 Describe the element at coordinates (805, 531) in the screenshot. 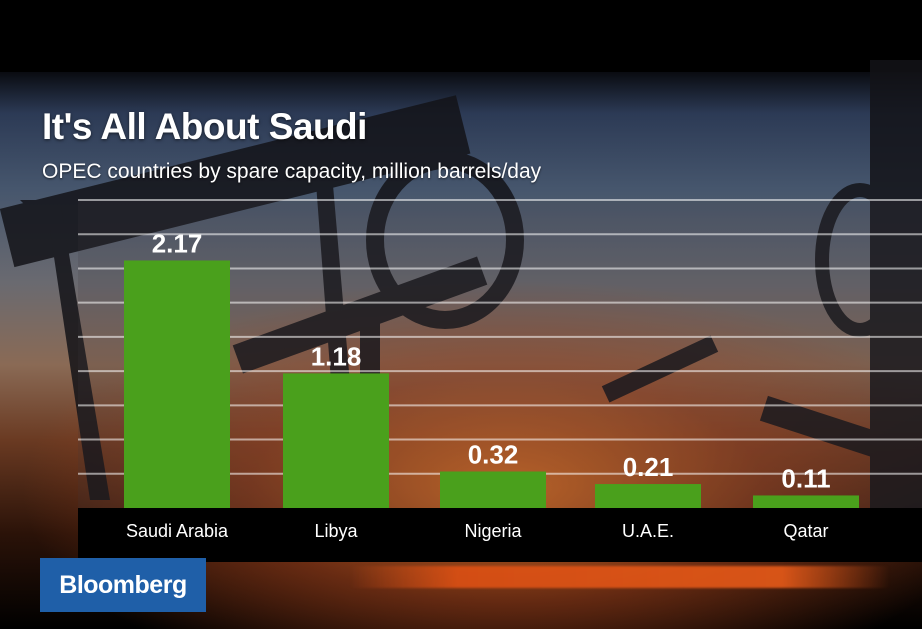

I see `category-label: Qatar` at that location.